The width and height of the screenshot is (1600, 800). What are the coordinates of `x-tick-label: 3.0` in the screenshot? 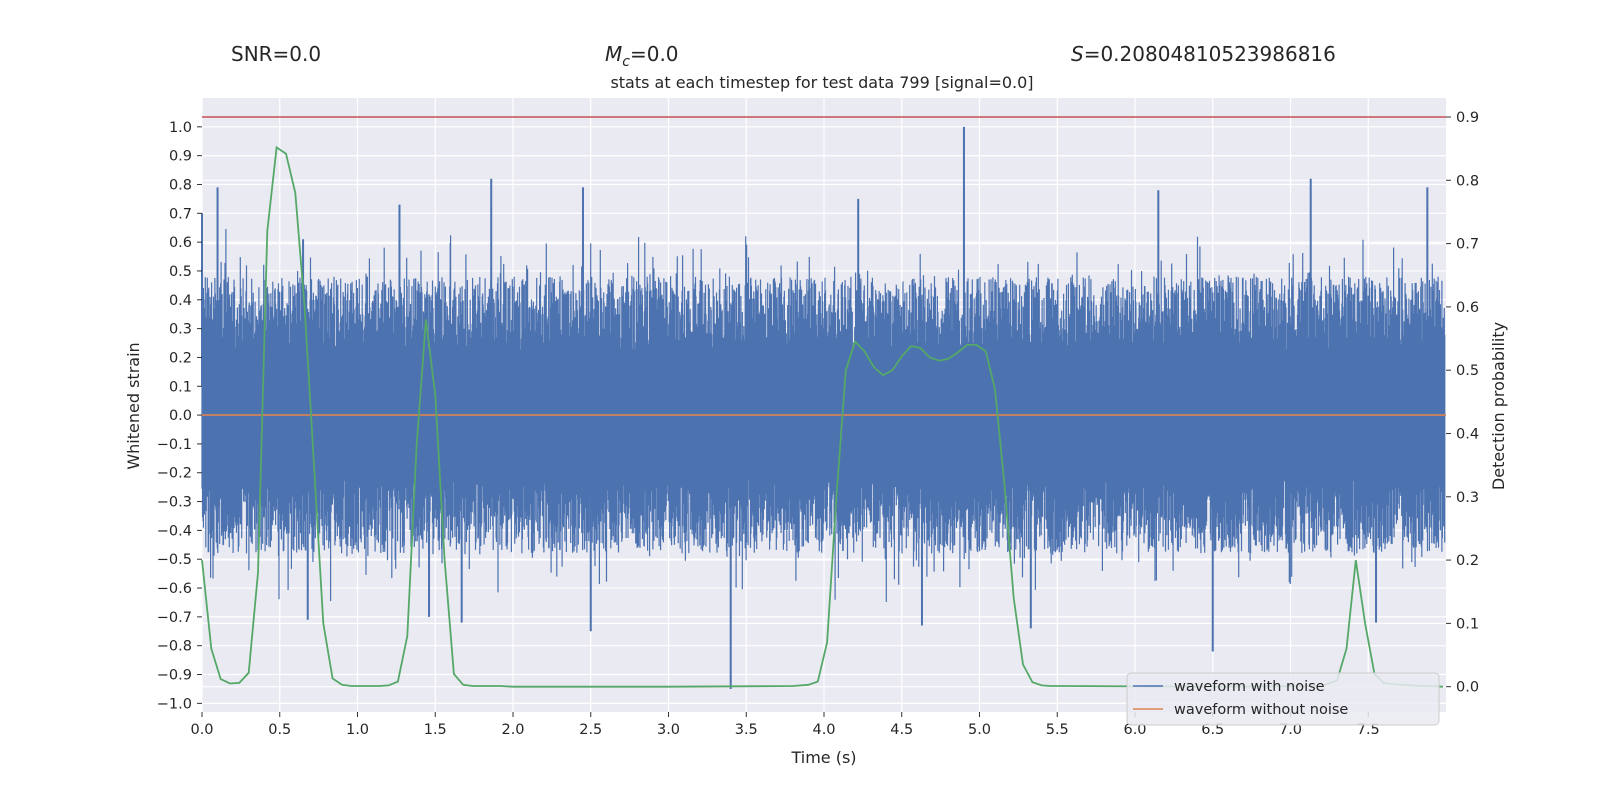 It's located at (668, 730).